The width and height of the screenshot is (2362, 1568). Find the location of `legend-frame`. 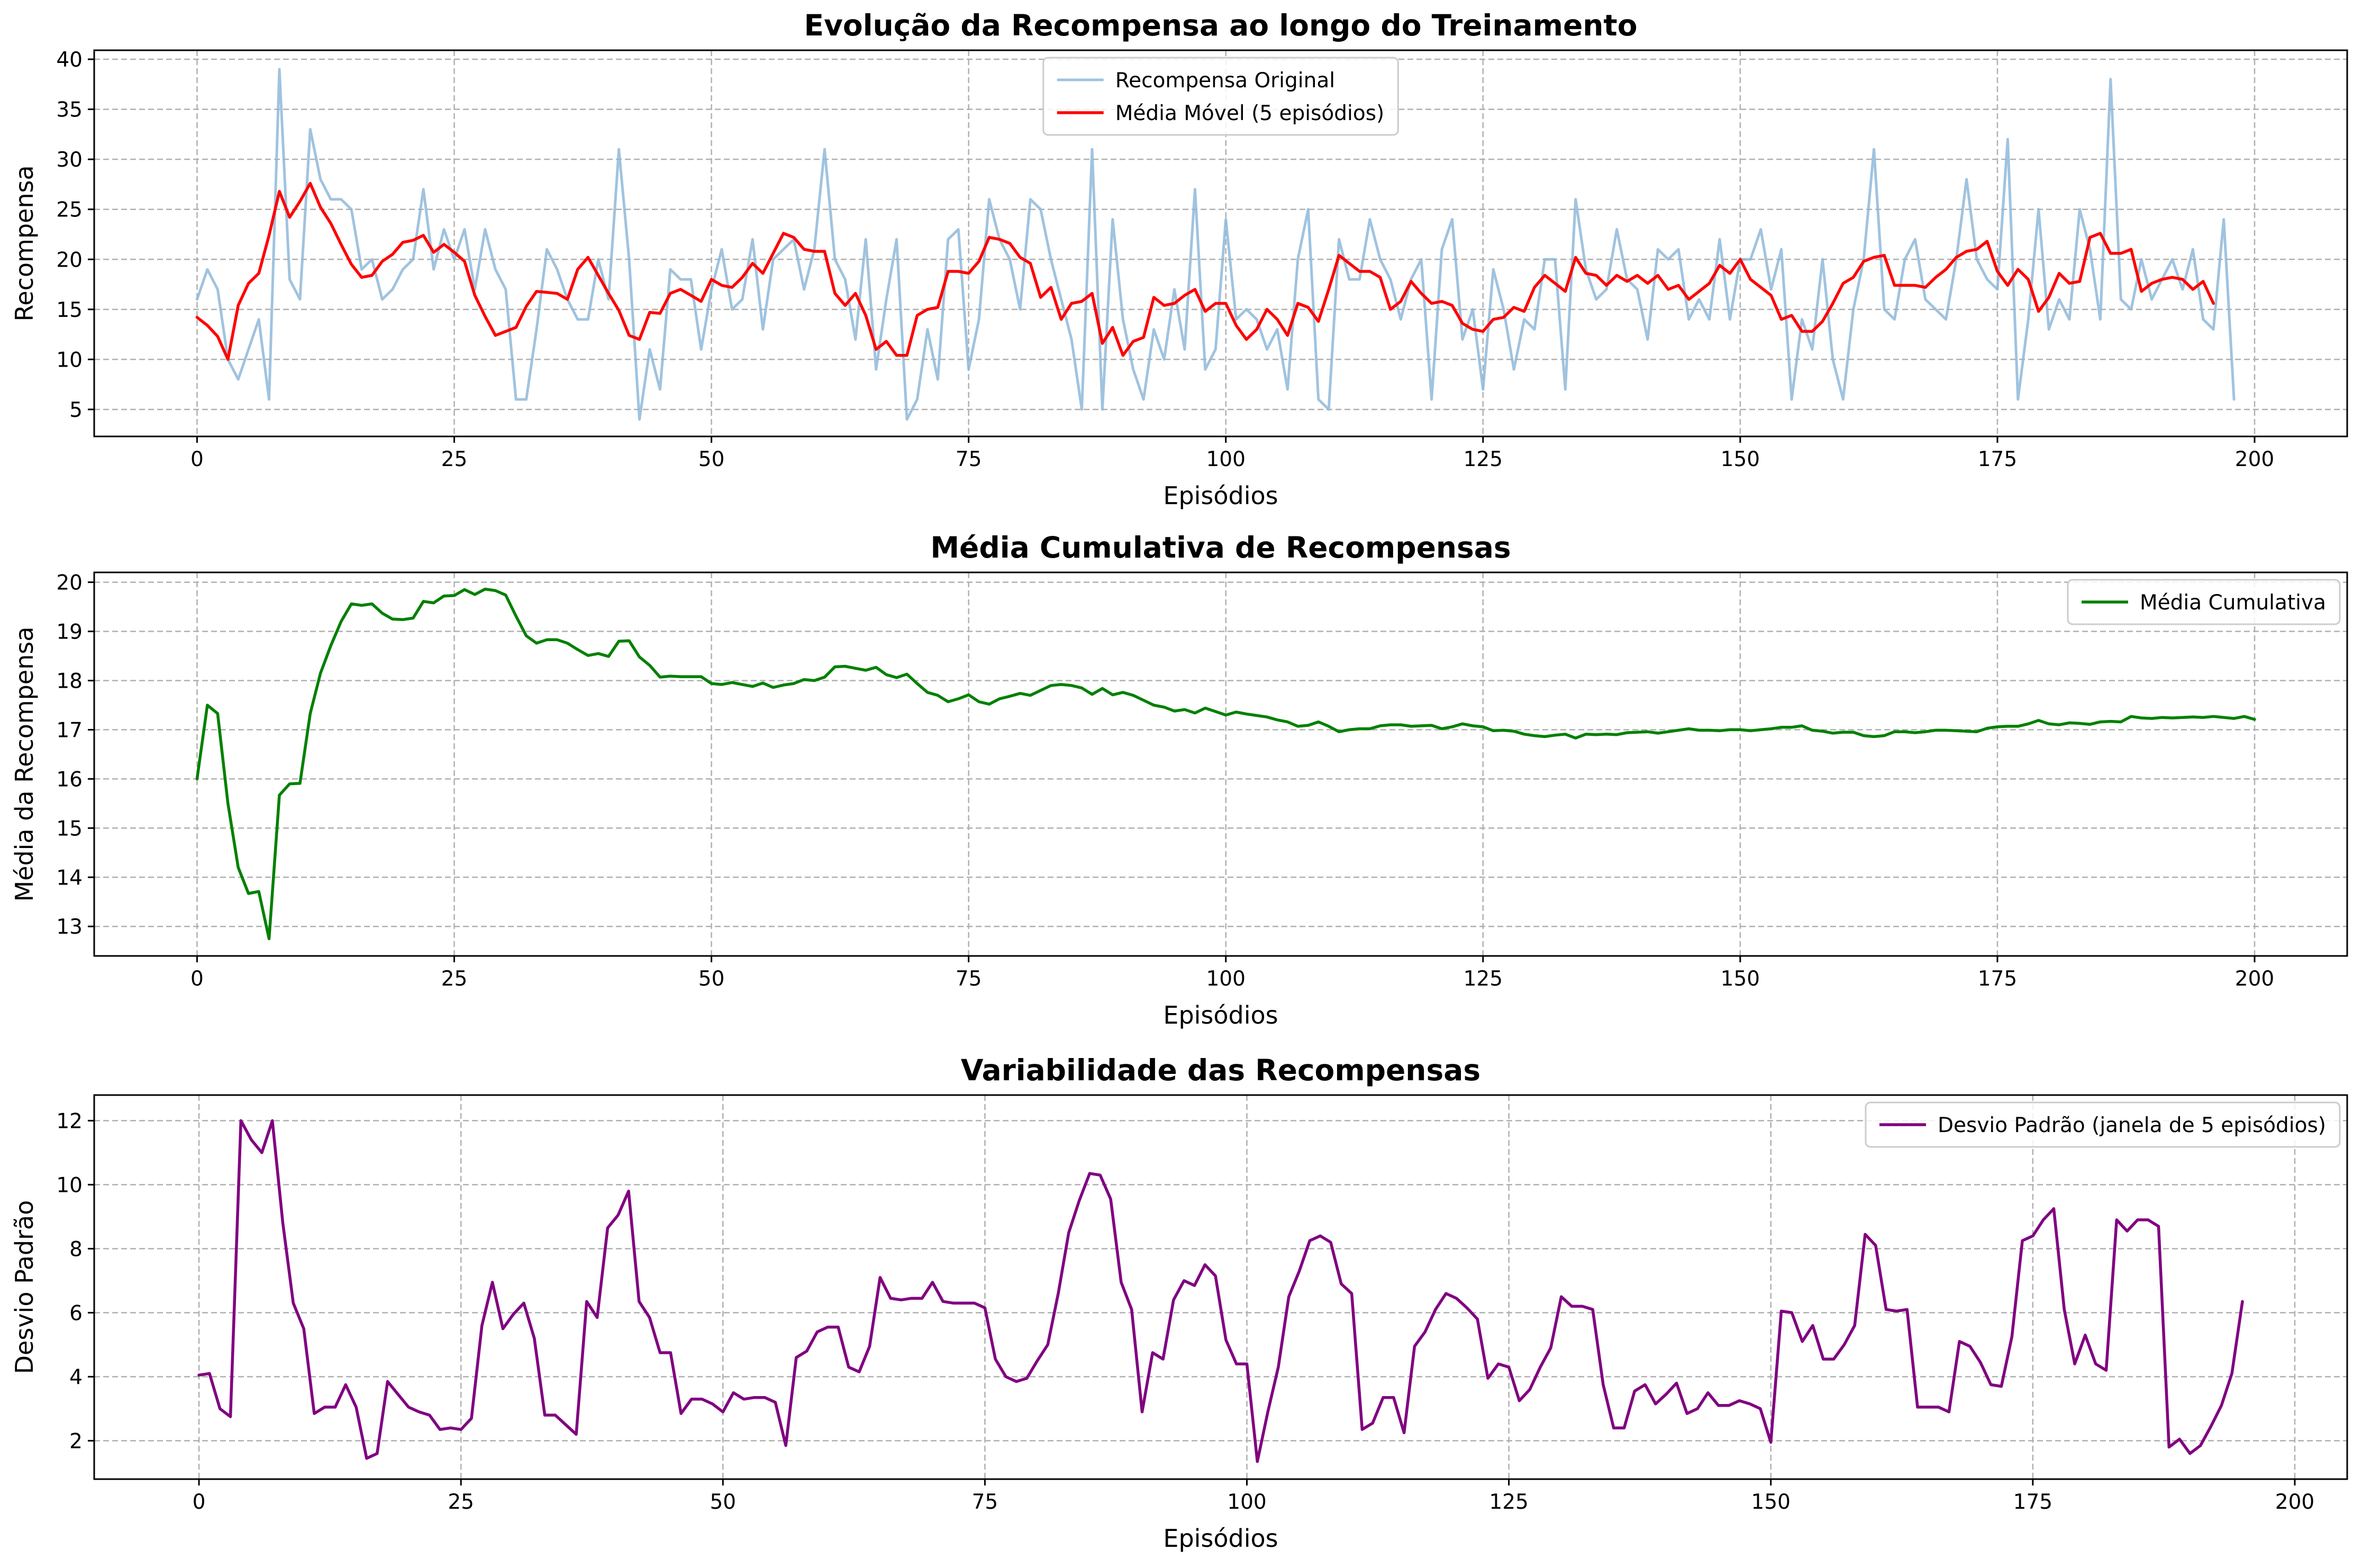

legend-frame is located at coordinates (2103, 1124).